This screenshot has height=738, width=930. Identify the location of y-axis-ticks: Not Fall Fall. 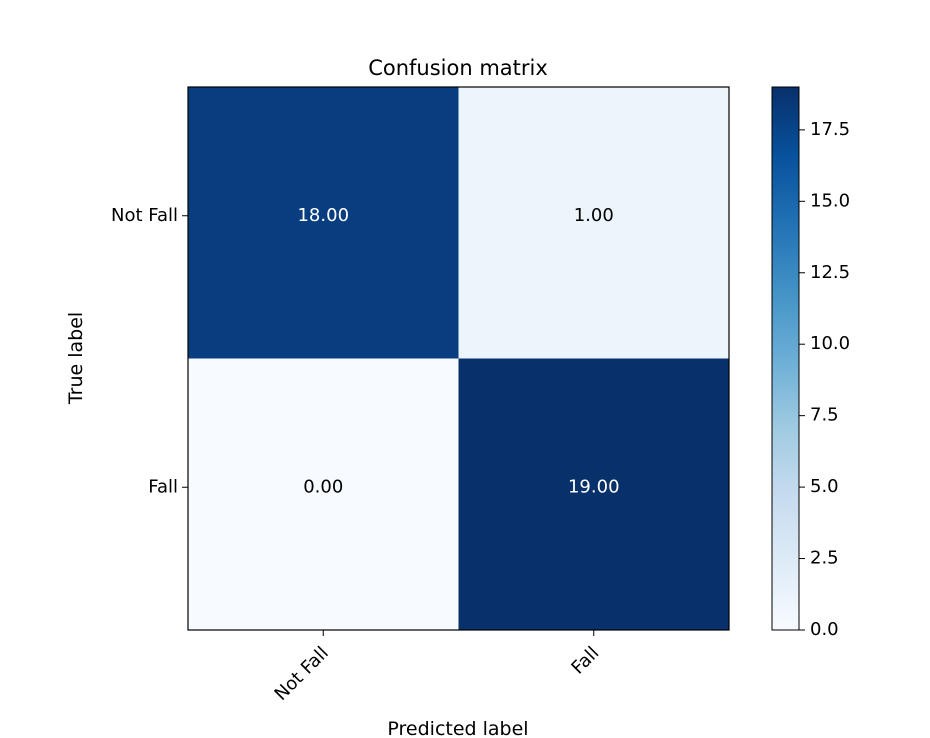
(149, 351).